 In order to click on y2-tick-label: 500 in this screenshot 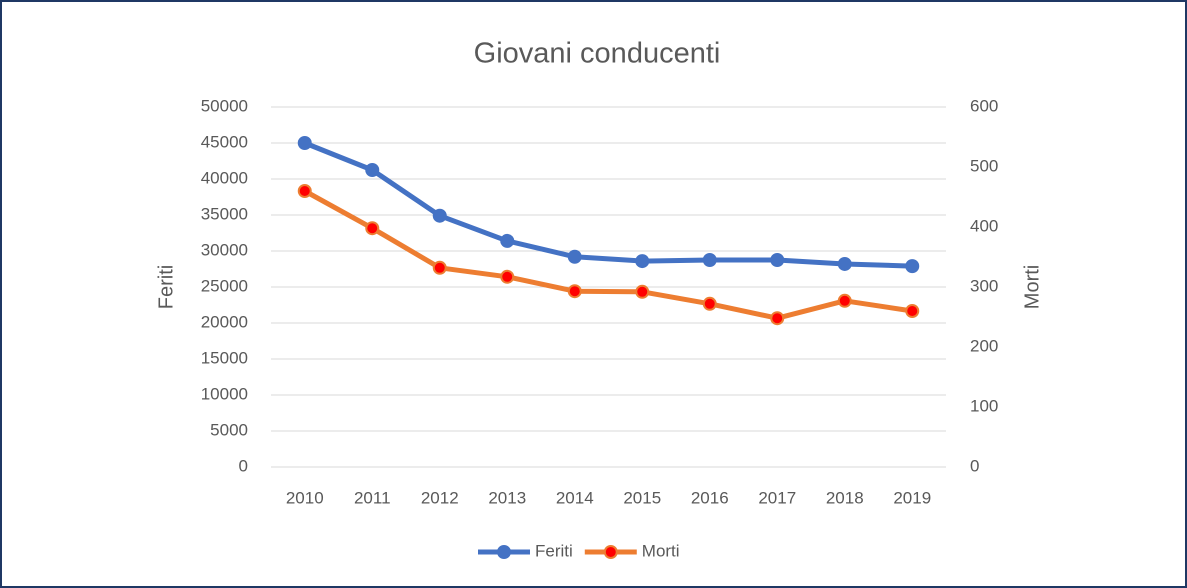, I will do `click(984, 165)`.